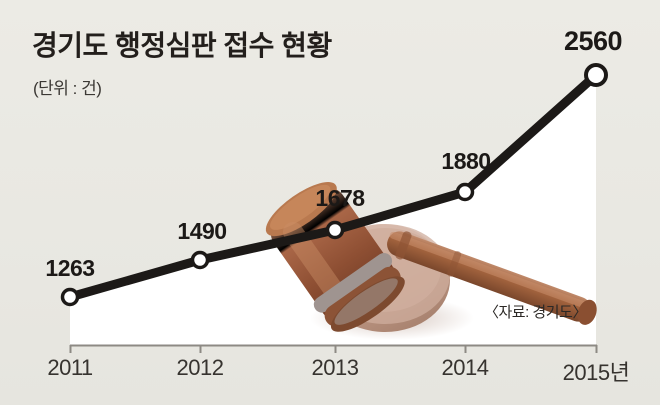 The width and height of the screenshot is (660, 405). I want to click on data-label-2011: 1263, so click(70, 268).